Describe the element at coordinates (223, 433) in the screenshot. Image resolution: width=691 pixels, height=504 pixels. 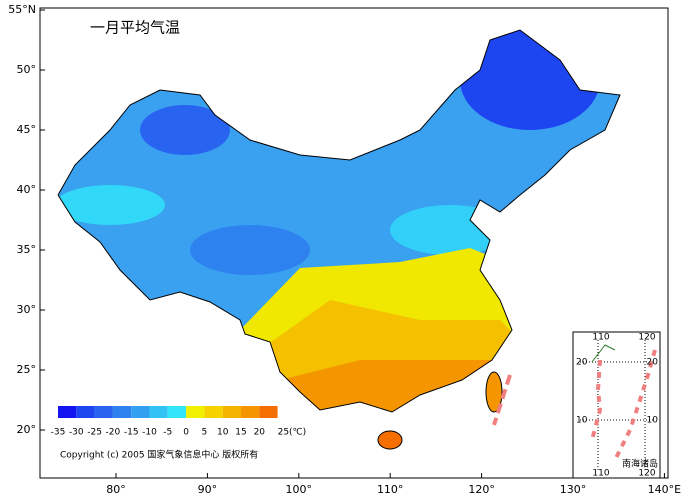
I see `legend-label: 10` at that location.